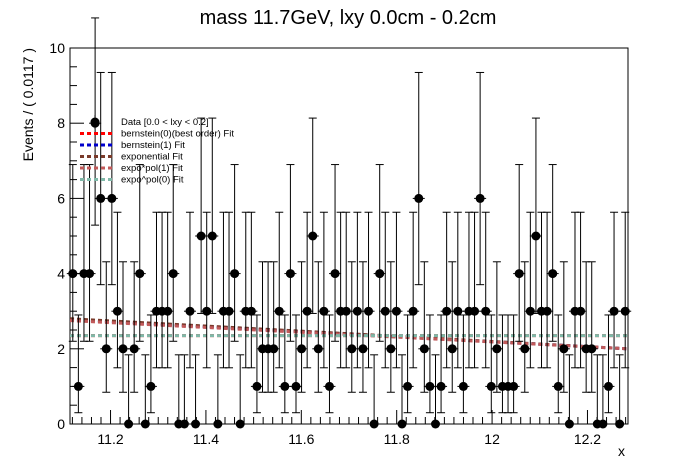 Image resolution: width=696 pixels, height=472 pixels. I want to click on legend-entry: exponential Fit, so click(131, 157).